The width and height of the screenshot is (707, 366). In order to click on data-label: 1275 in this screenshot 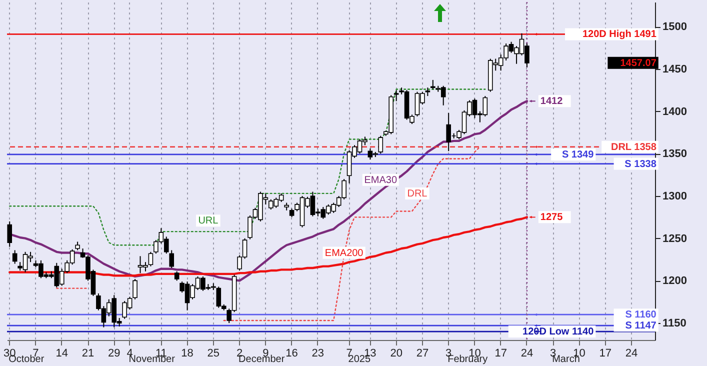, I will do `click(552, 218)`.